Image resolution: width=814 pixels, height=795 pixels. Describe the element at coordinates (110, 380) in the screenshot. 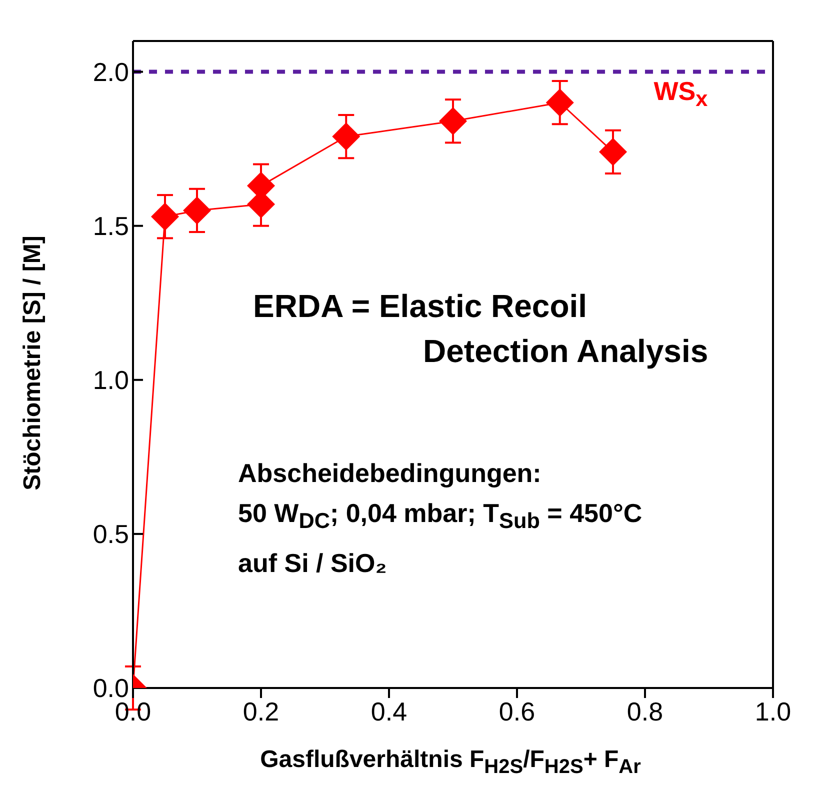

I see `y-tick-label: 1.0` at that location.